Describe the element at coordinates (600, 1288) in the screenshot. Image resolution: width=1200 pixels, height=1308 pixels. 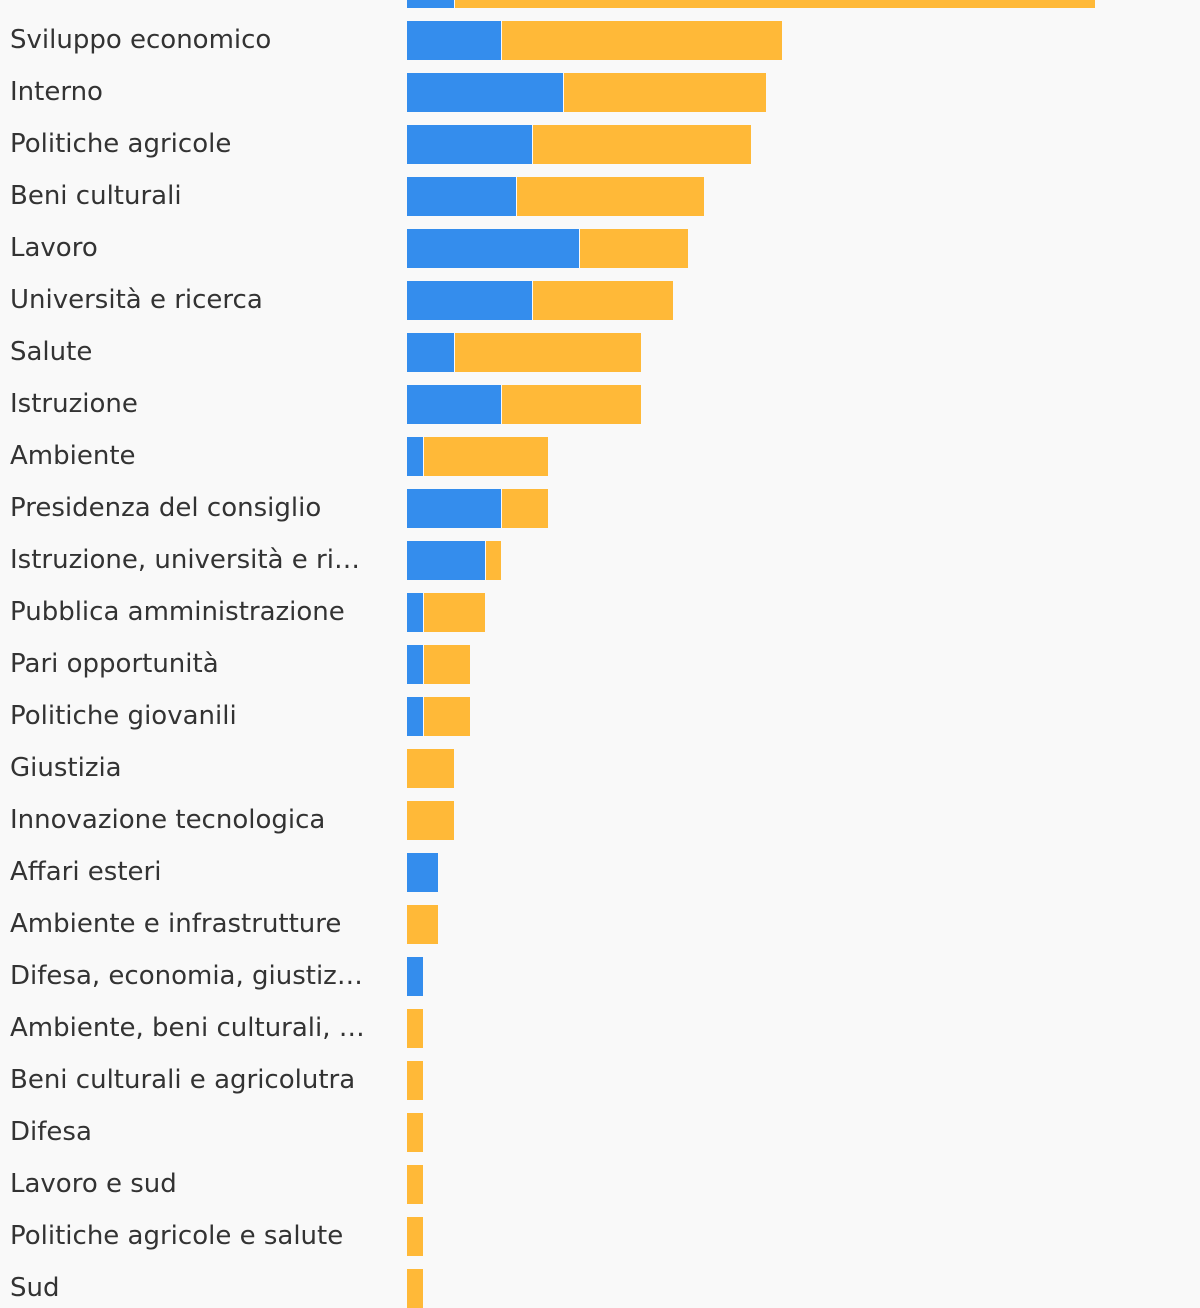
I see `bar-row: Sud` at that location.